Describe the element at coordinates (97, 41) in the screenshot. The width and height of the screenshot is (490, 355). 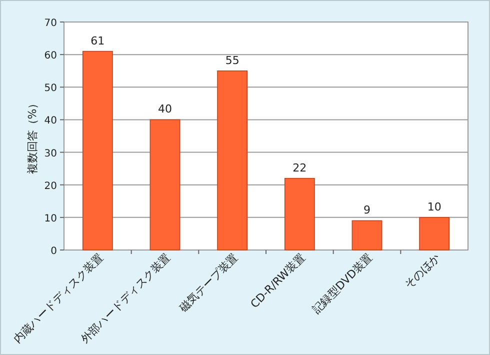
I see `data-label: 61` at that location.